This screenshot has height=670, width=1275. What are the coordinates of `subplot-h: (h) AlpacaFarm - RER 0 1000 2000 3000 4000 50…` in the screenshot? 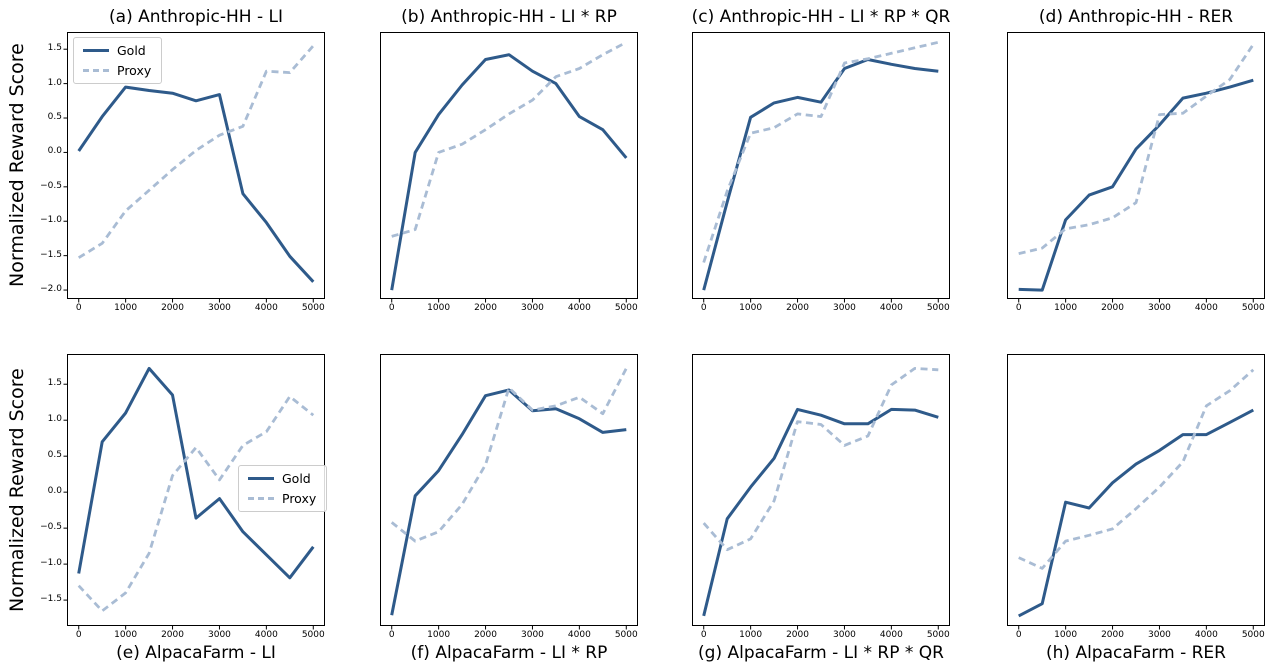 It's located at (1136, 508).